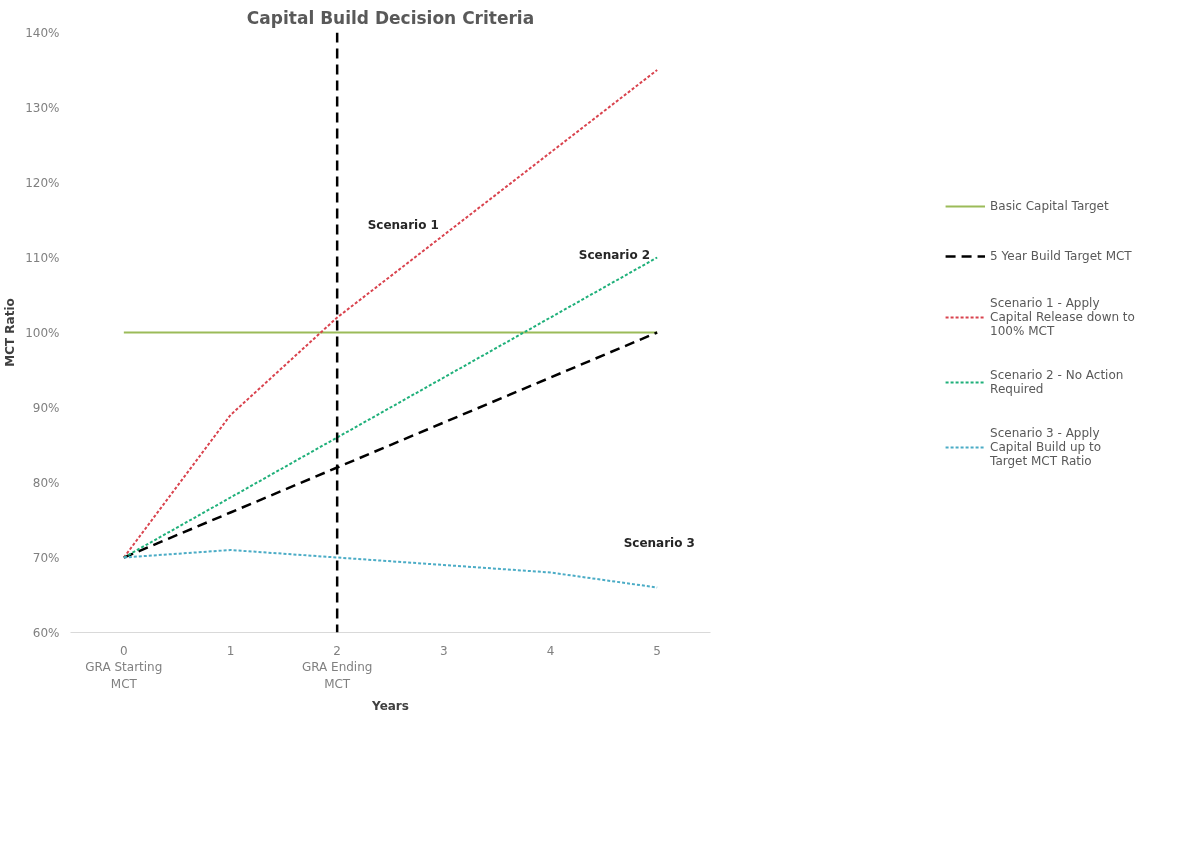 The width and height of the screenshot is (1199, 849). I want to click on y-tick-label: 110%, so click(42, 257).